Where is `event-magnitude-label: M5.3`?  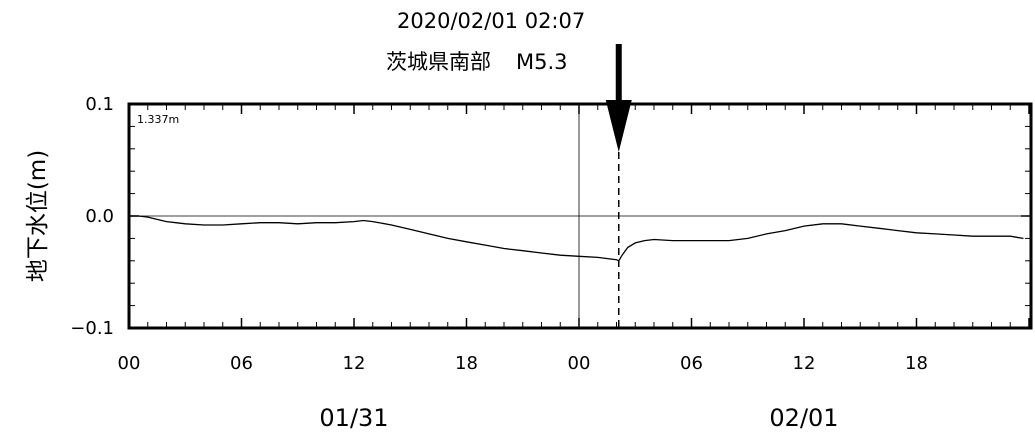 event-magnitude-label: M5.3 is located at coordinates (542, 62).